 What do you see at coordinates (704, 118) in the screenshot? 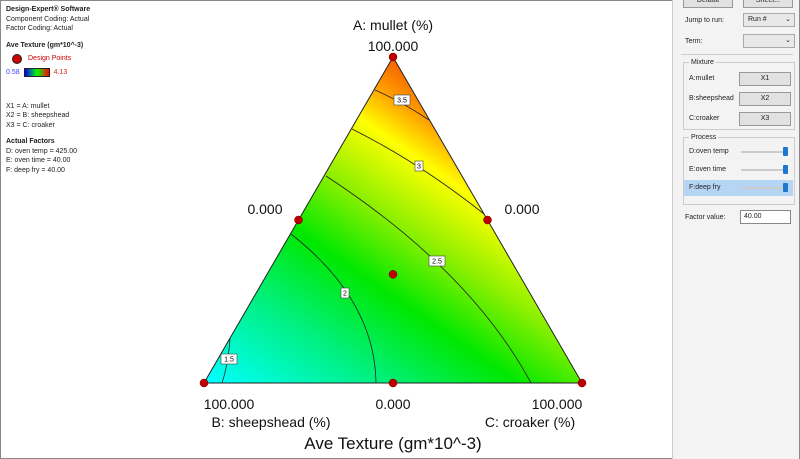
I see `mixture-label: C:croaker` at bounding box center [704, 118].